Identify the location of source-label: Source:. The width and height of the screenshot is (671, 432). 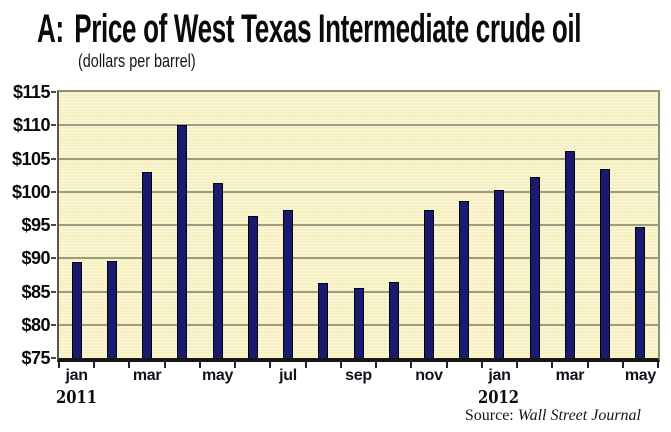
(489, 415).